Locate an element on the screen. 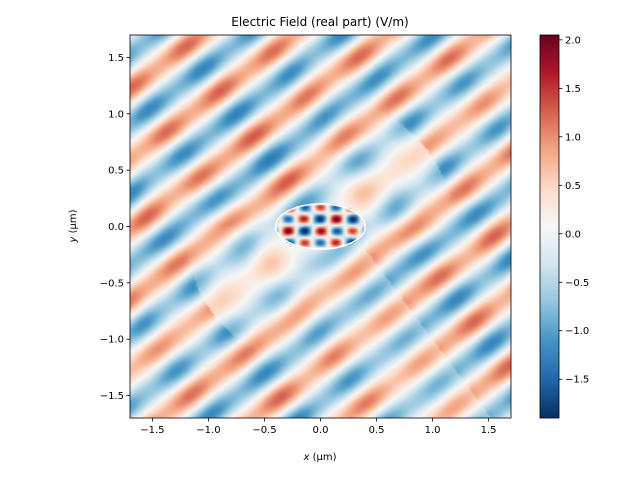 The height and width of the screenshot is (480, 640). colorbar-tick-label: 2.0 is located at coordinates (573, 40).